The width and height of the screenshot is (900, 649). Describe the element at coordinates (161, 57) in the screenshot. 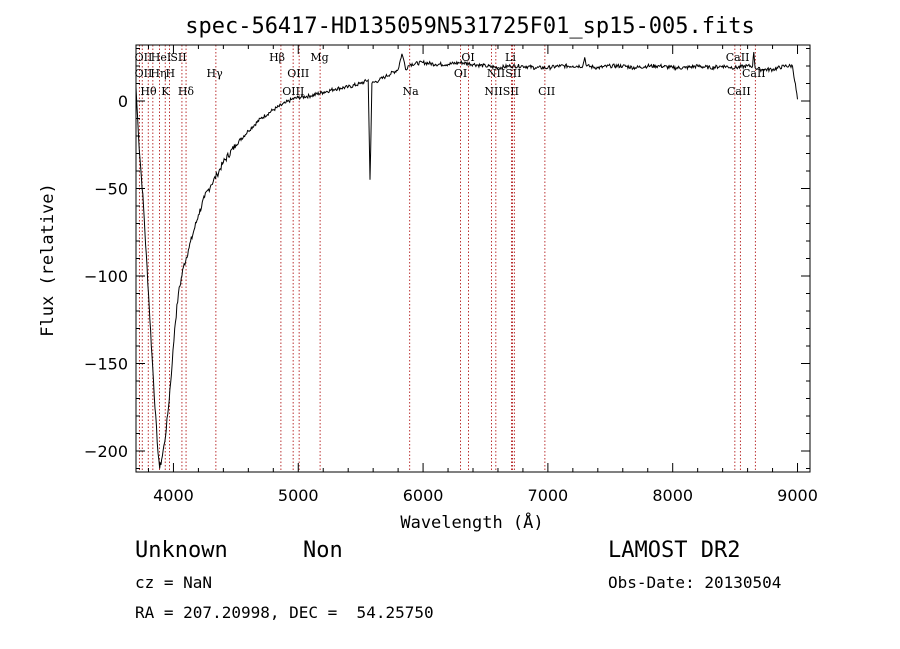

I see `line-marker-label: HeI` at that location.